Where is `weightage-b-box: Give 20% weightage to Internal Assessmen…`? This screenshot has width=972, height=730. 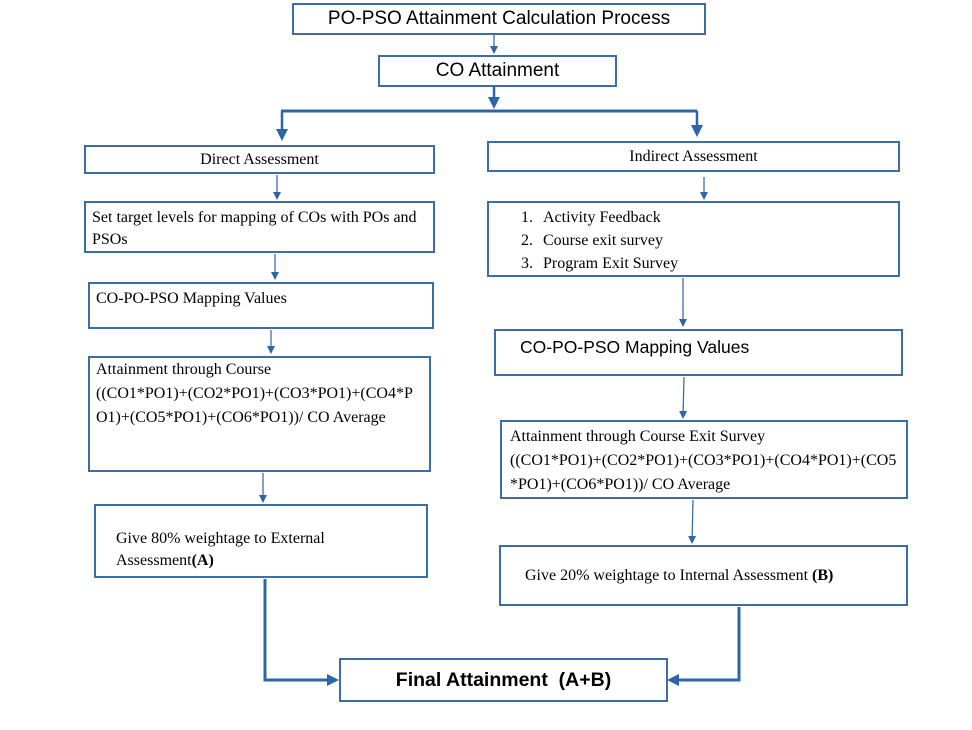 weightage-b-box: Give 20% weightage to Internal Assessmen… is located at coordinates (703, 575).